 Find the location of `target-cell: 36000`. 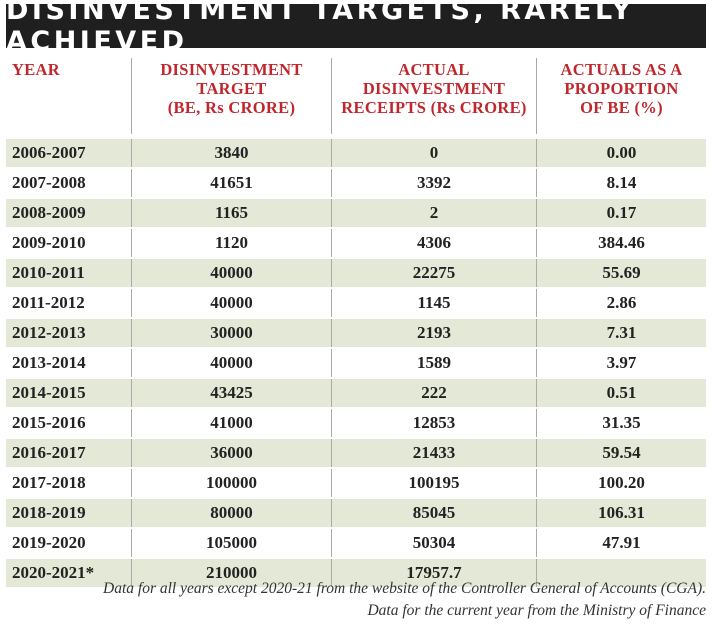

target-cell: 36000 is located at coordinates (231, 453).